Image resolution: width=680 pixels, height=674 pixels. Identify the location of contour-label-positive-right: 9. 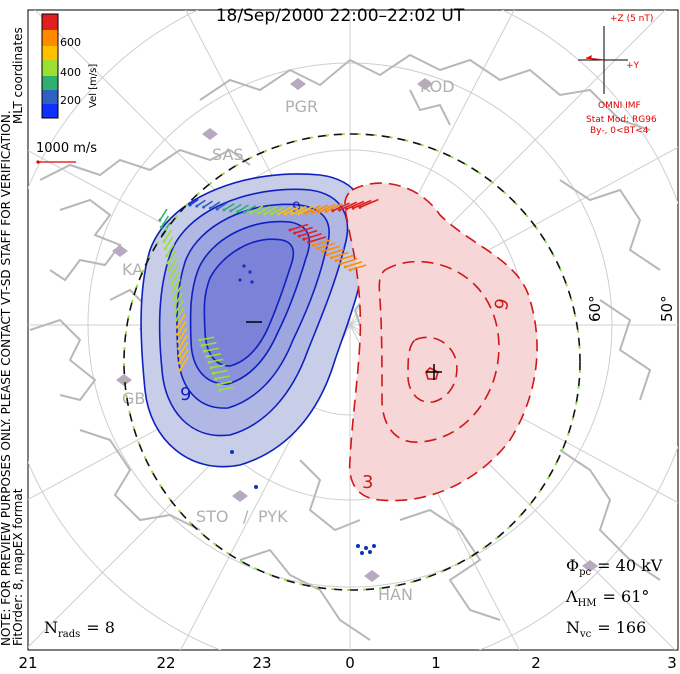
(502, 304).